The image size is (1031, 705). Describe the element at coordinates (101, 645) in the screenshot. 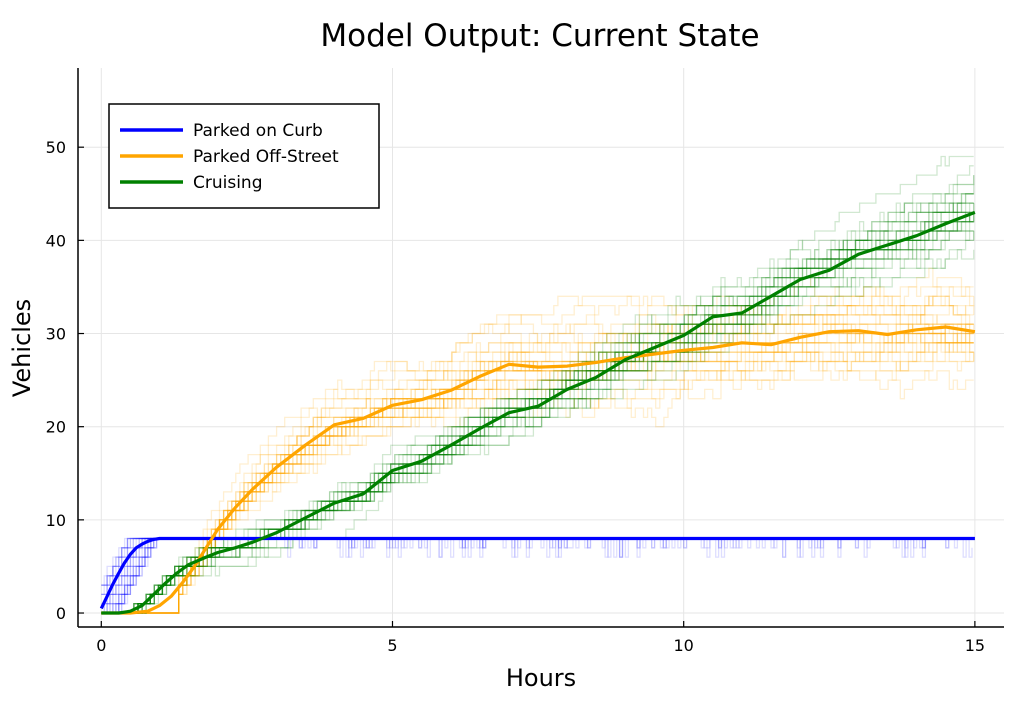

I see `x-tick-label: 0` at that location.